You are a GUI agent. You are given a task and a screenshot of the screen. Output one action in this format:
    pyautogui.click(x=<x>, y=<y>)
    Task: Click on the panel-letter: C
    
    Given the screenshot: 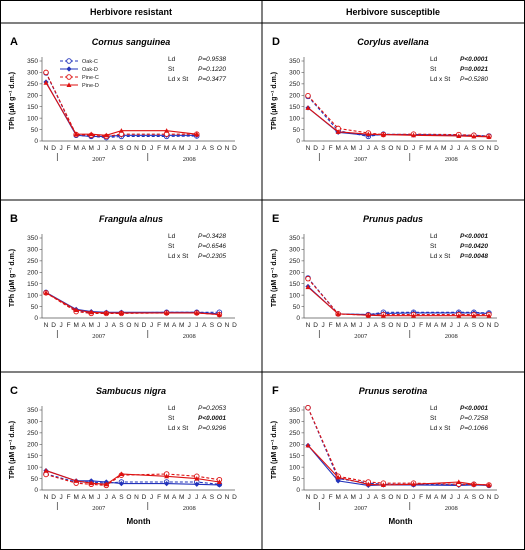 What is the action you would take?
    pyautogui.click(x=14, y=391)
    